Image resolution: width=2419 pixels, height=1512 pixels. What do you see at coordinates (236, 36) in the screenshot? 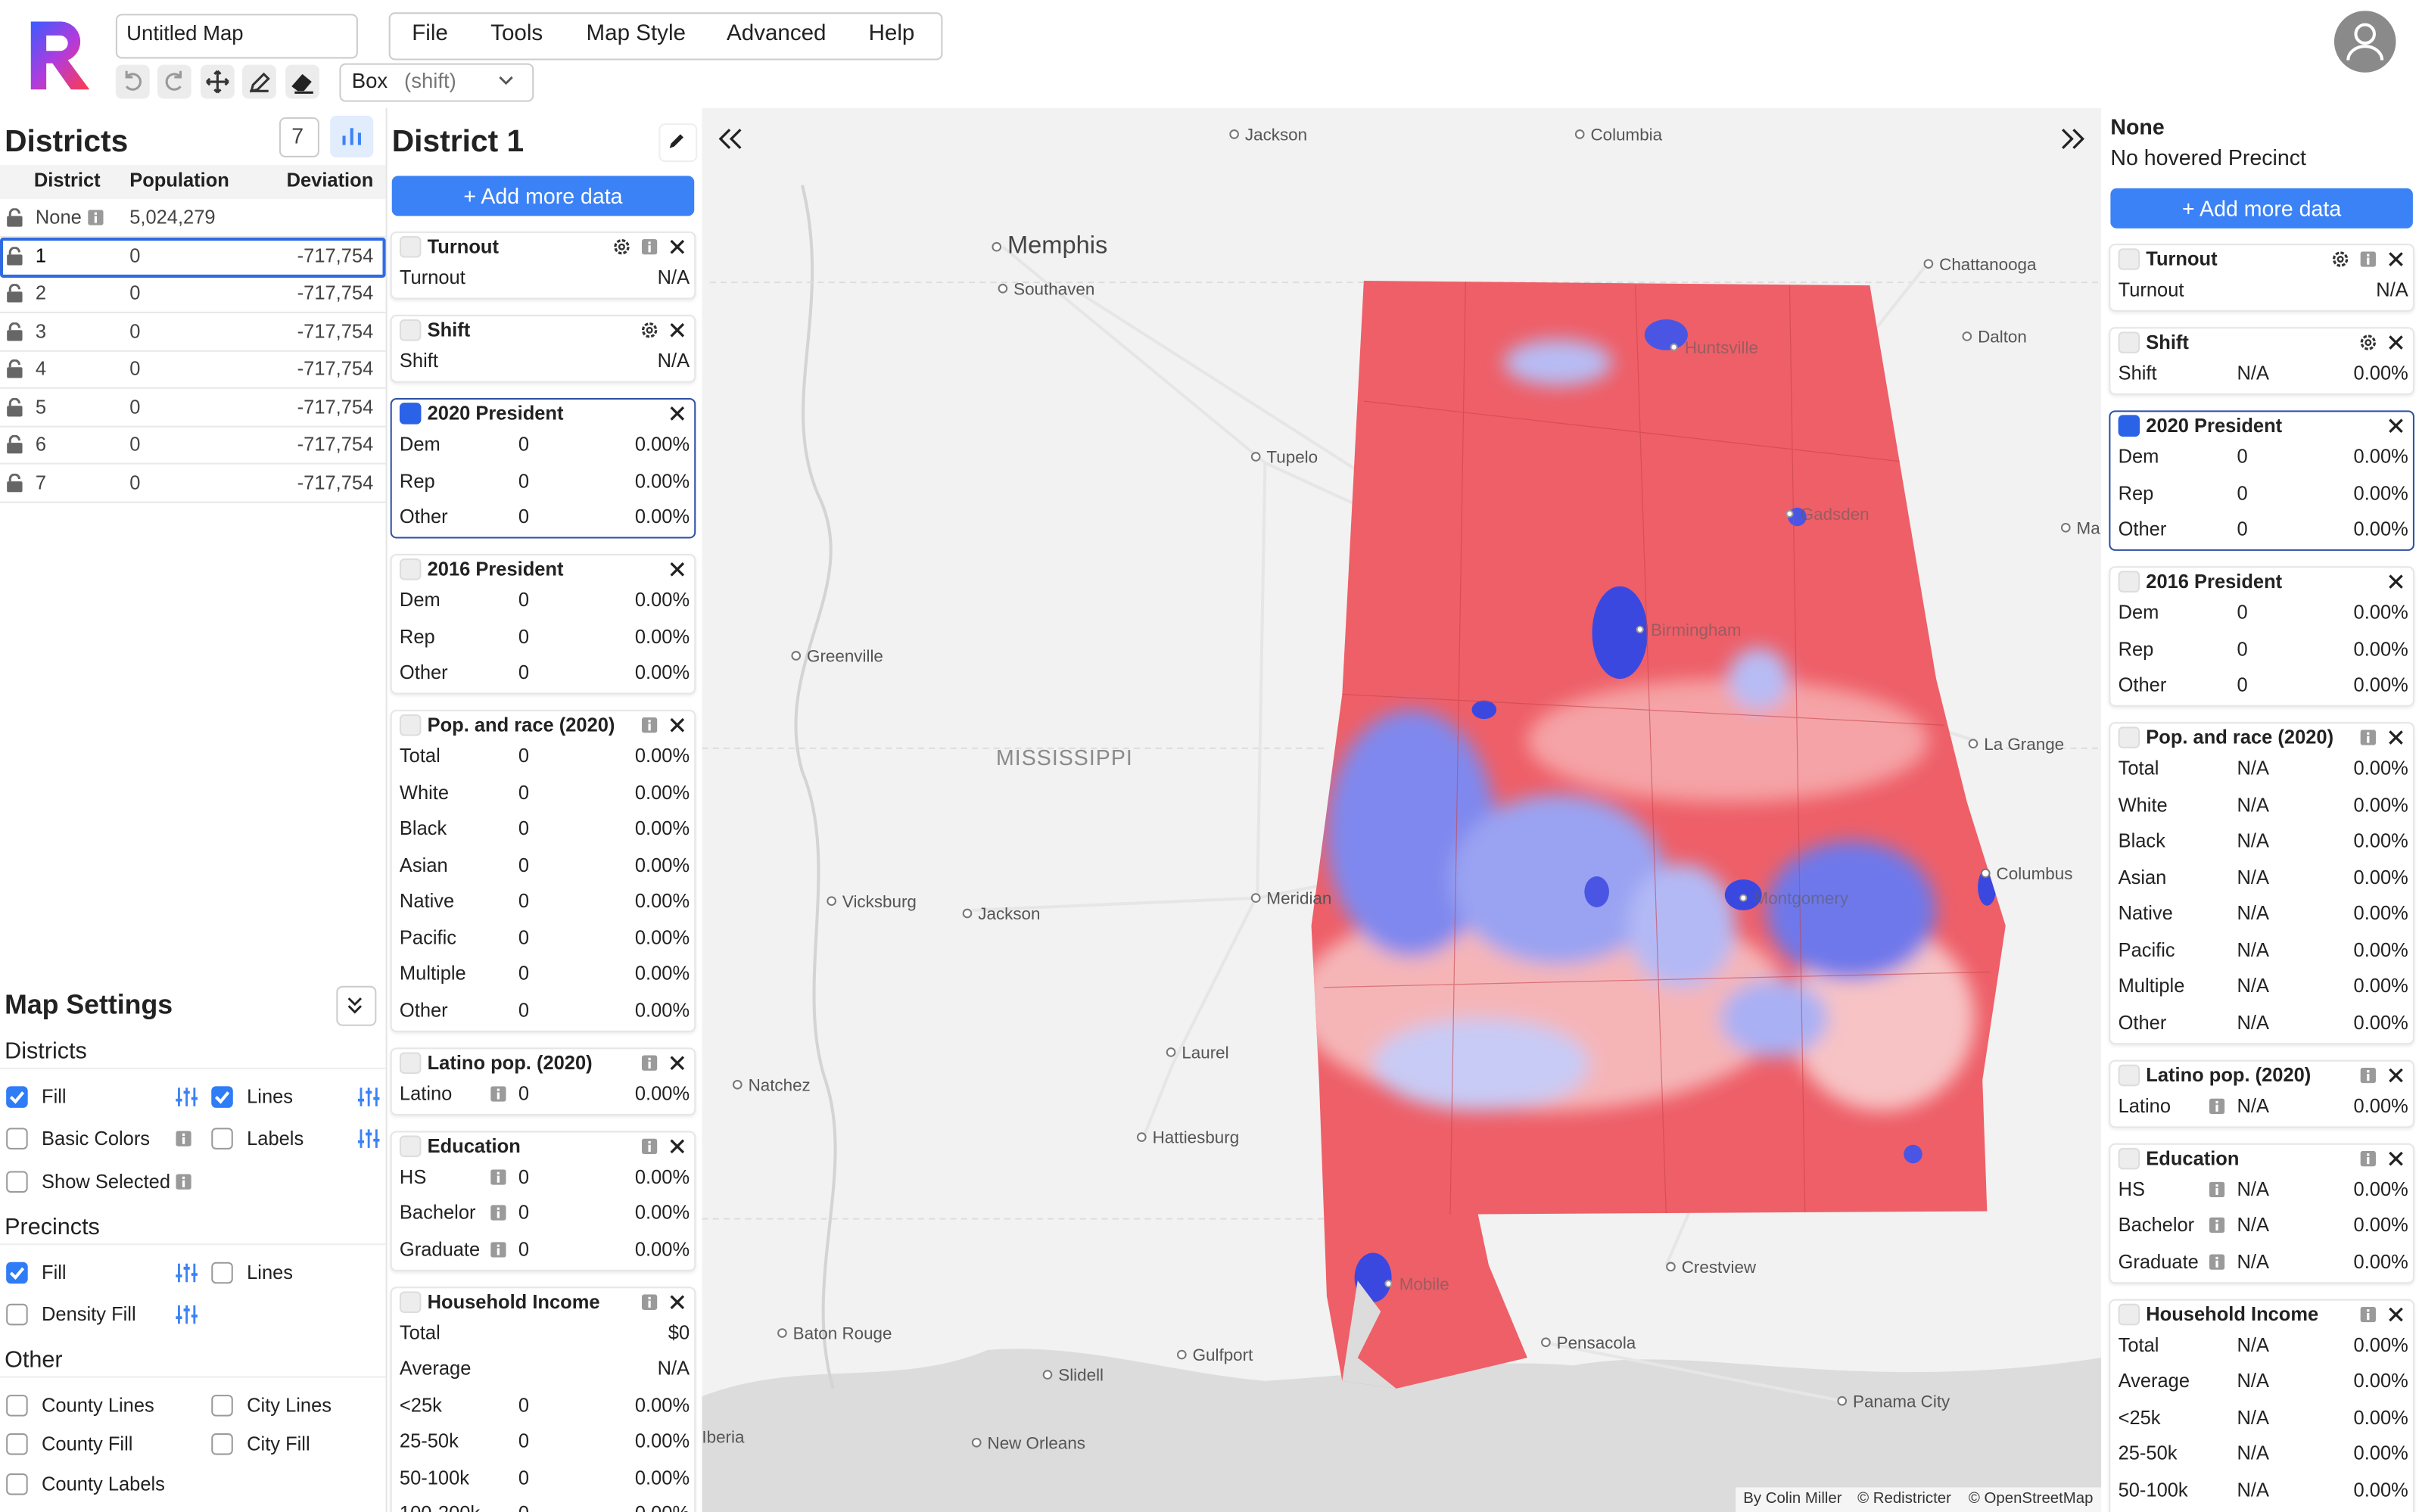
I see `map-name-input` at bounding box center [236, 36].